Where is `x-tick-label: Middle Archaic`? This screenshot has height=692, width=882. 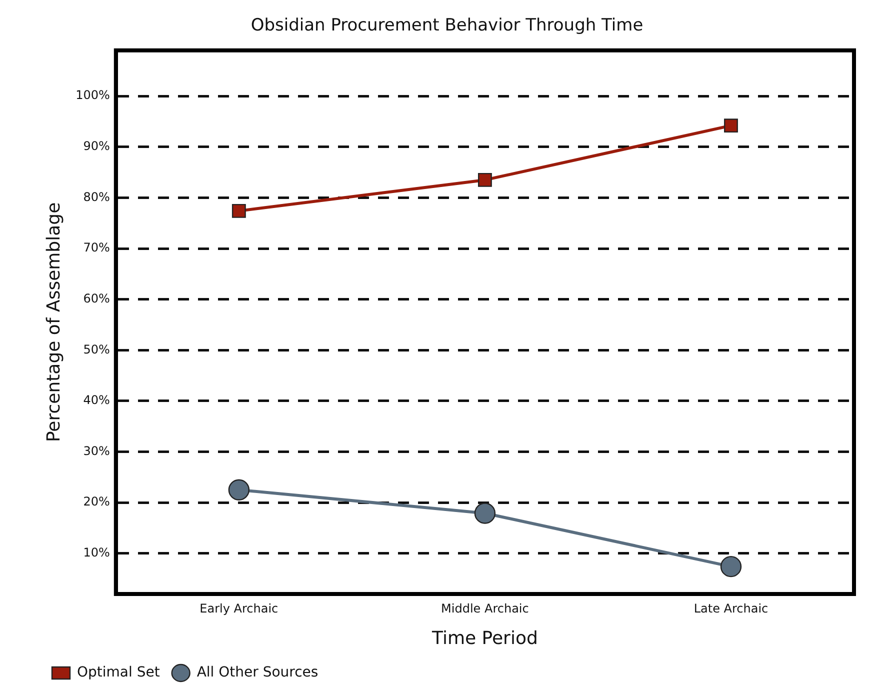 x-tick-label: Middle Archaic is located at coordinates (485, 608).